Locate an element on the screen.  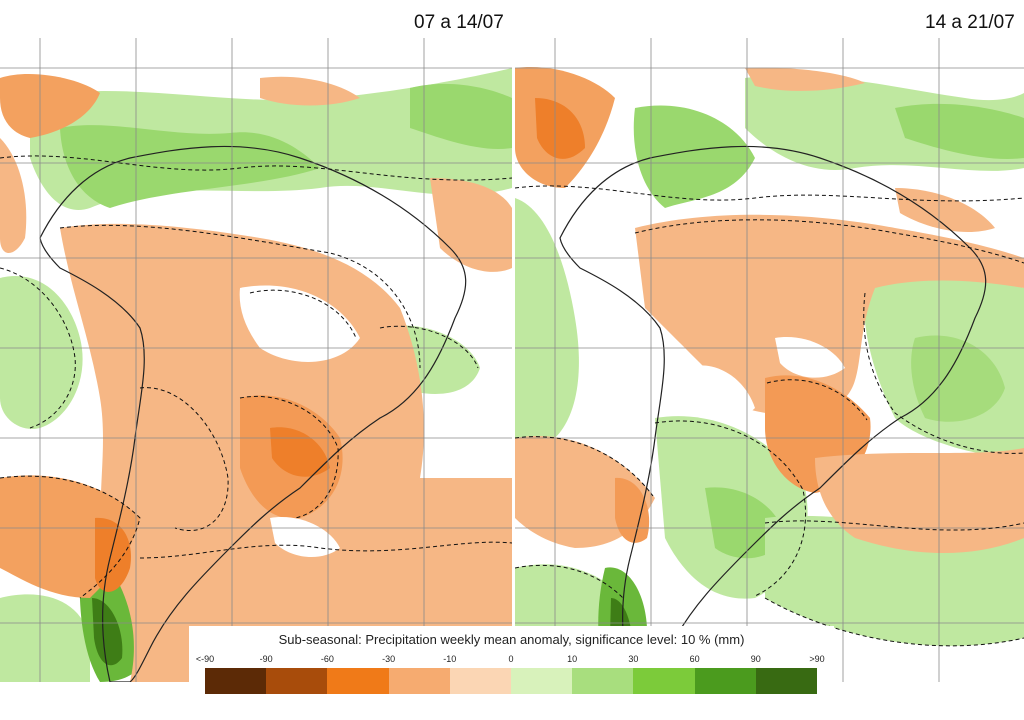
legend-tick-label: 0 is located at coordinates (511, 659).